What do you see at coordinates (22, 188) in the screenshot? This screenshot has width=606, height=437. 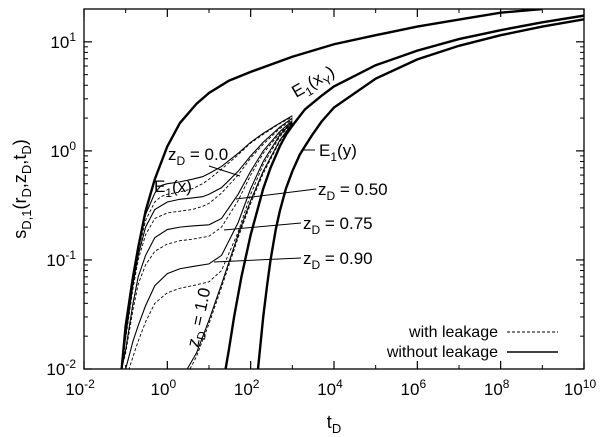 I see `y-axis-title: sD,1(rD,zD,tD)` at bounding box center [22, 188].